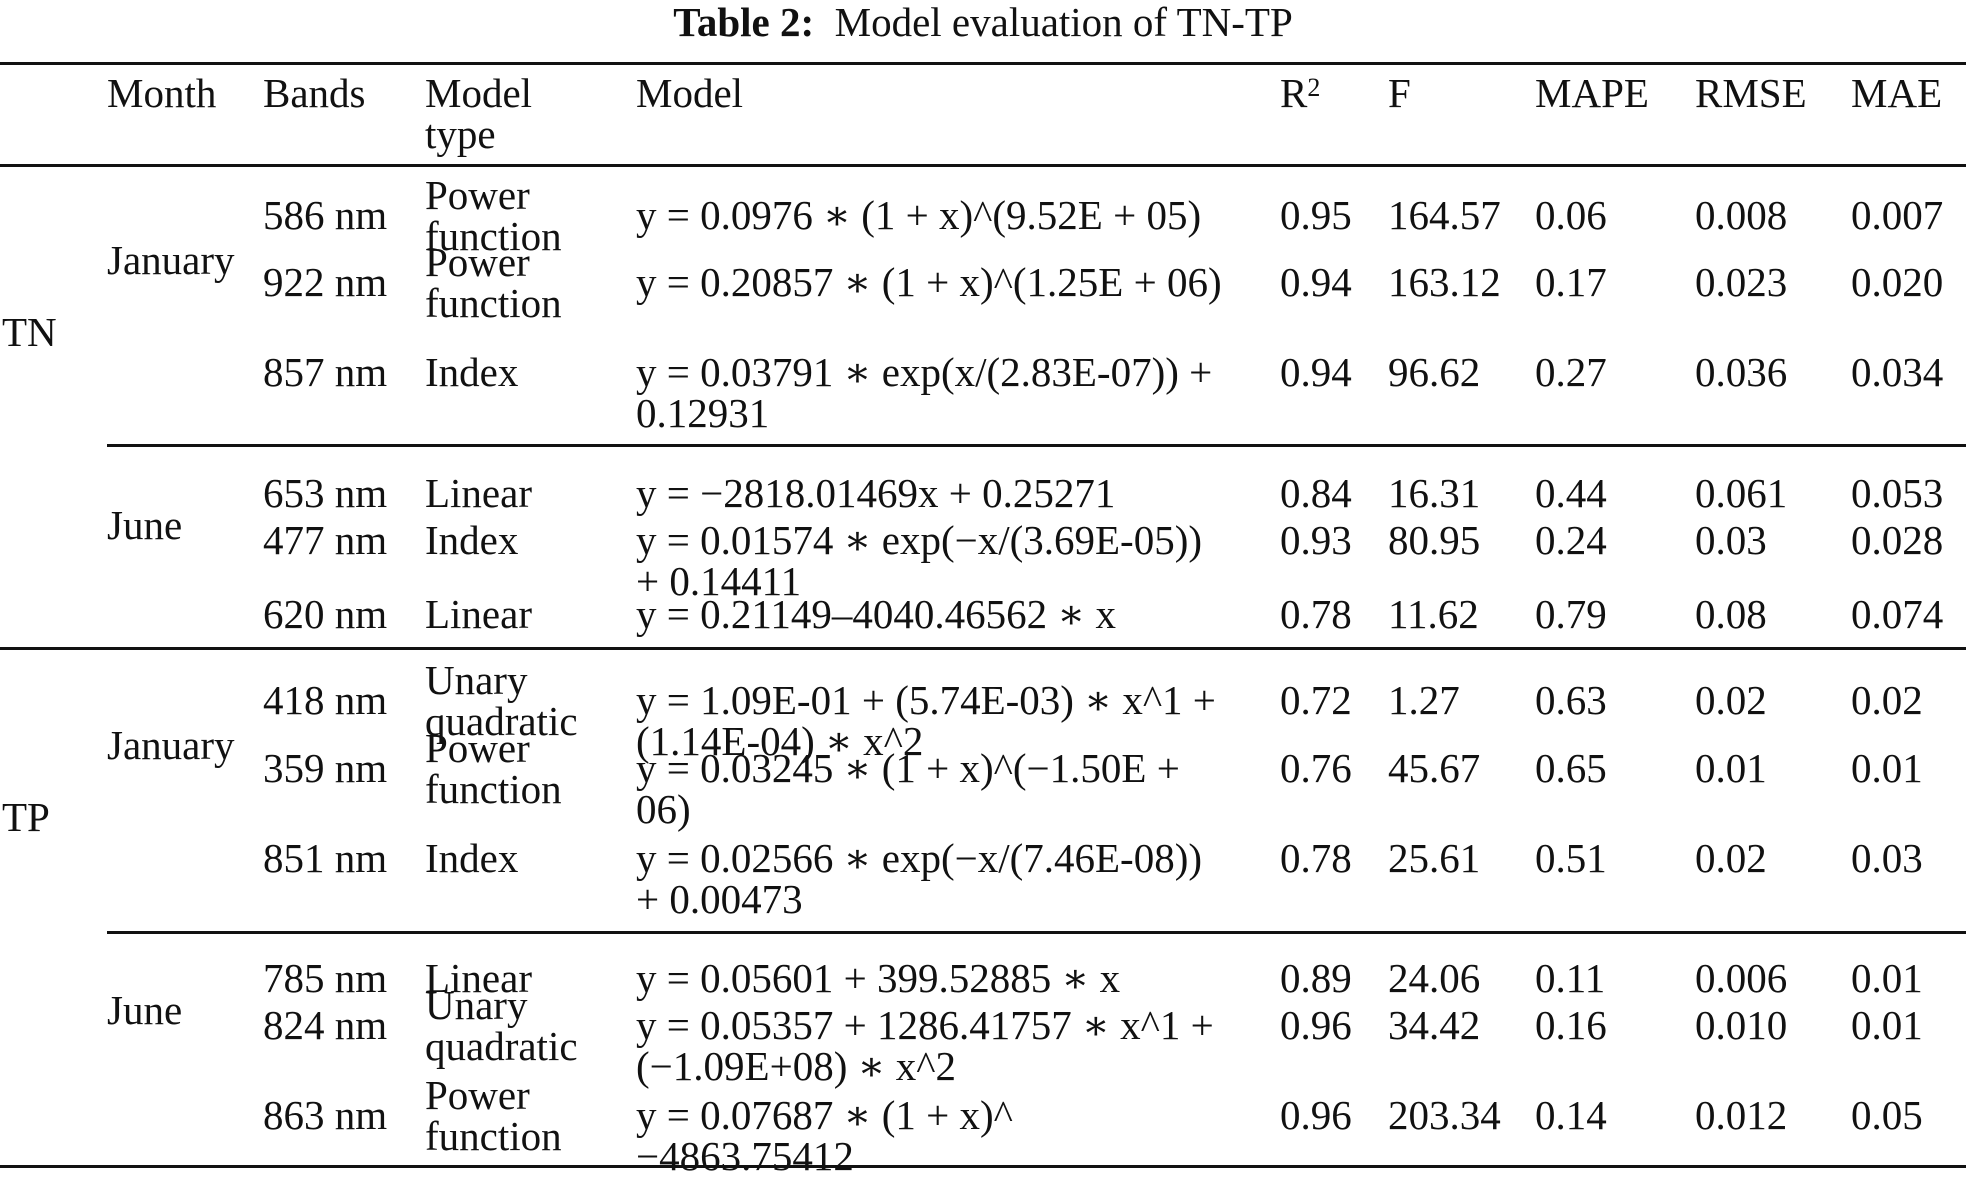 This screenshot has width=1966, height=1179. Describe the element at coordinates (1570, 978) in the screenshot. I see `mape-cell: 0.11` at that location.